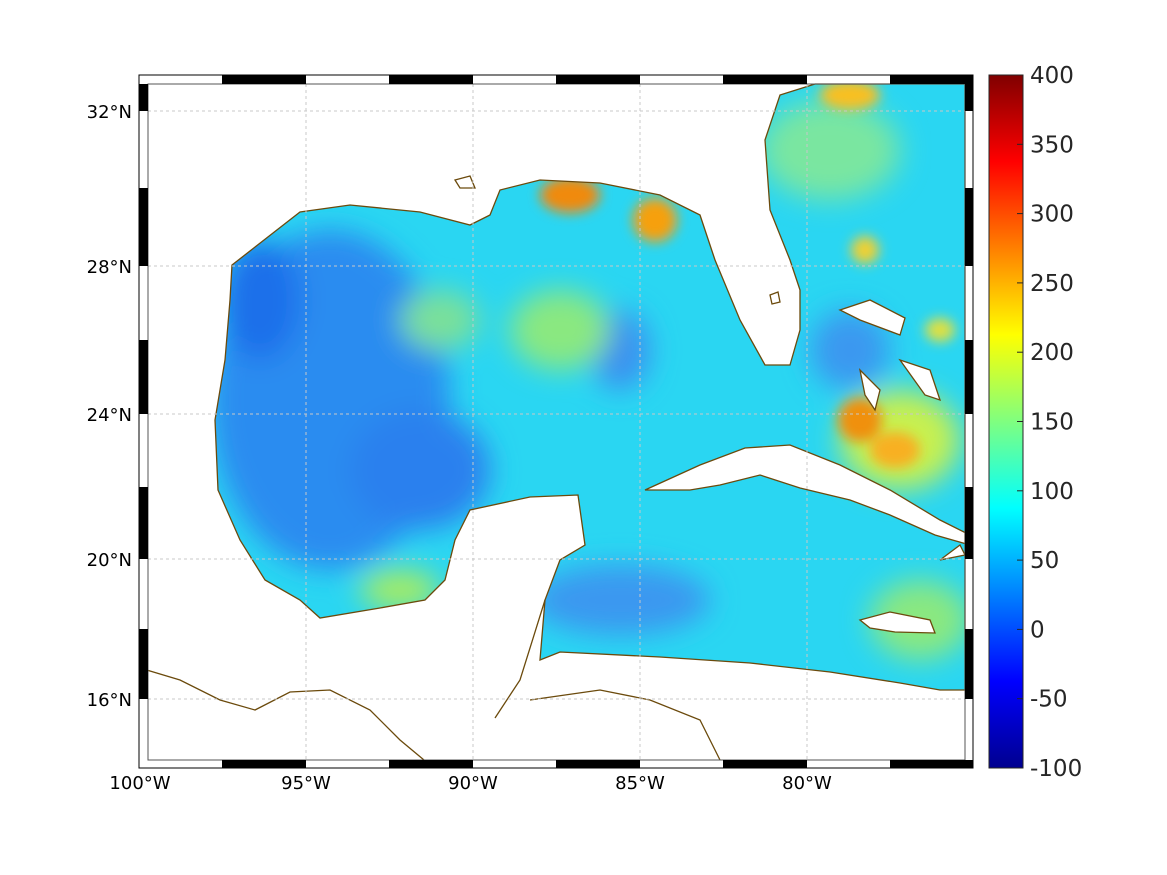  I want to click on lat-tick: 16°N, so click(109, 700).